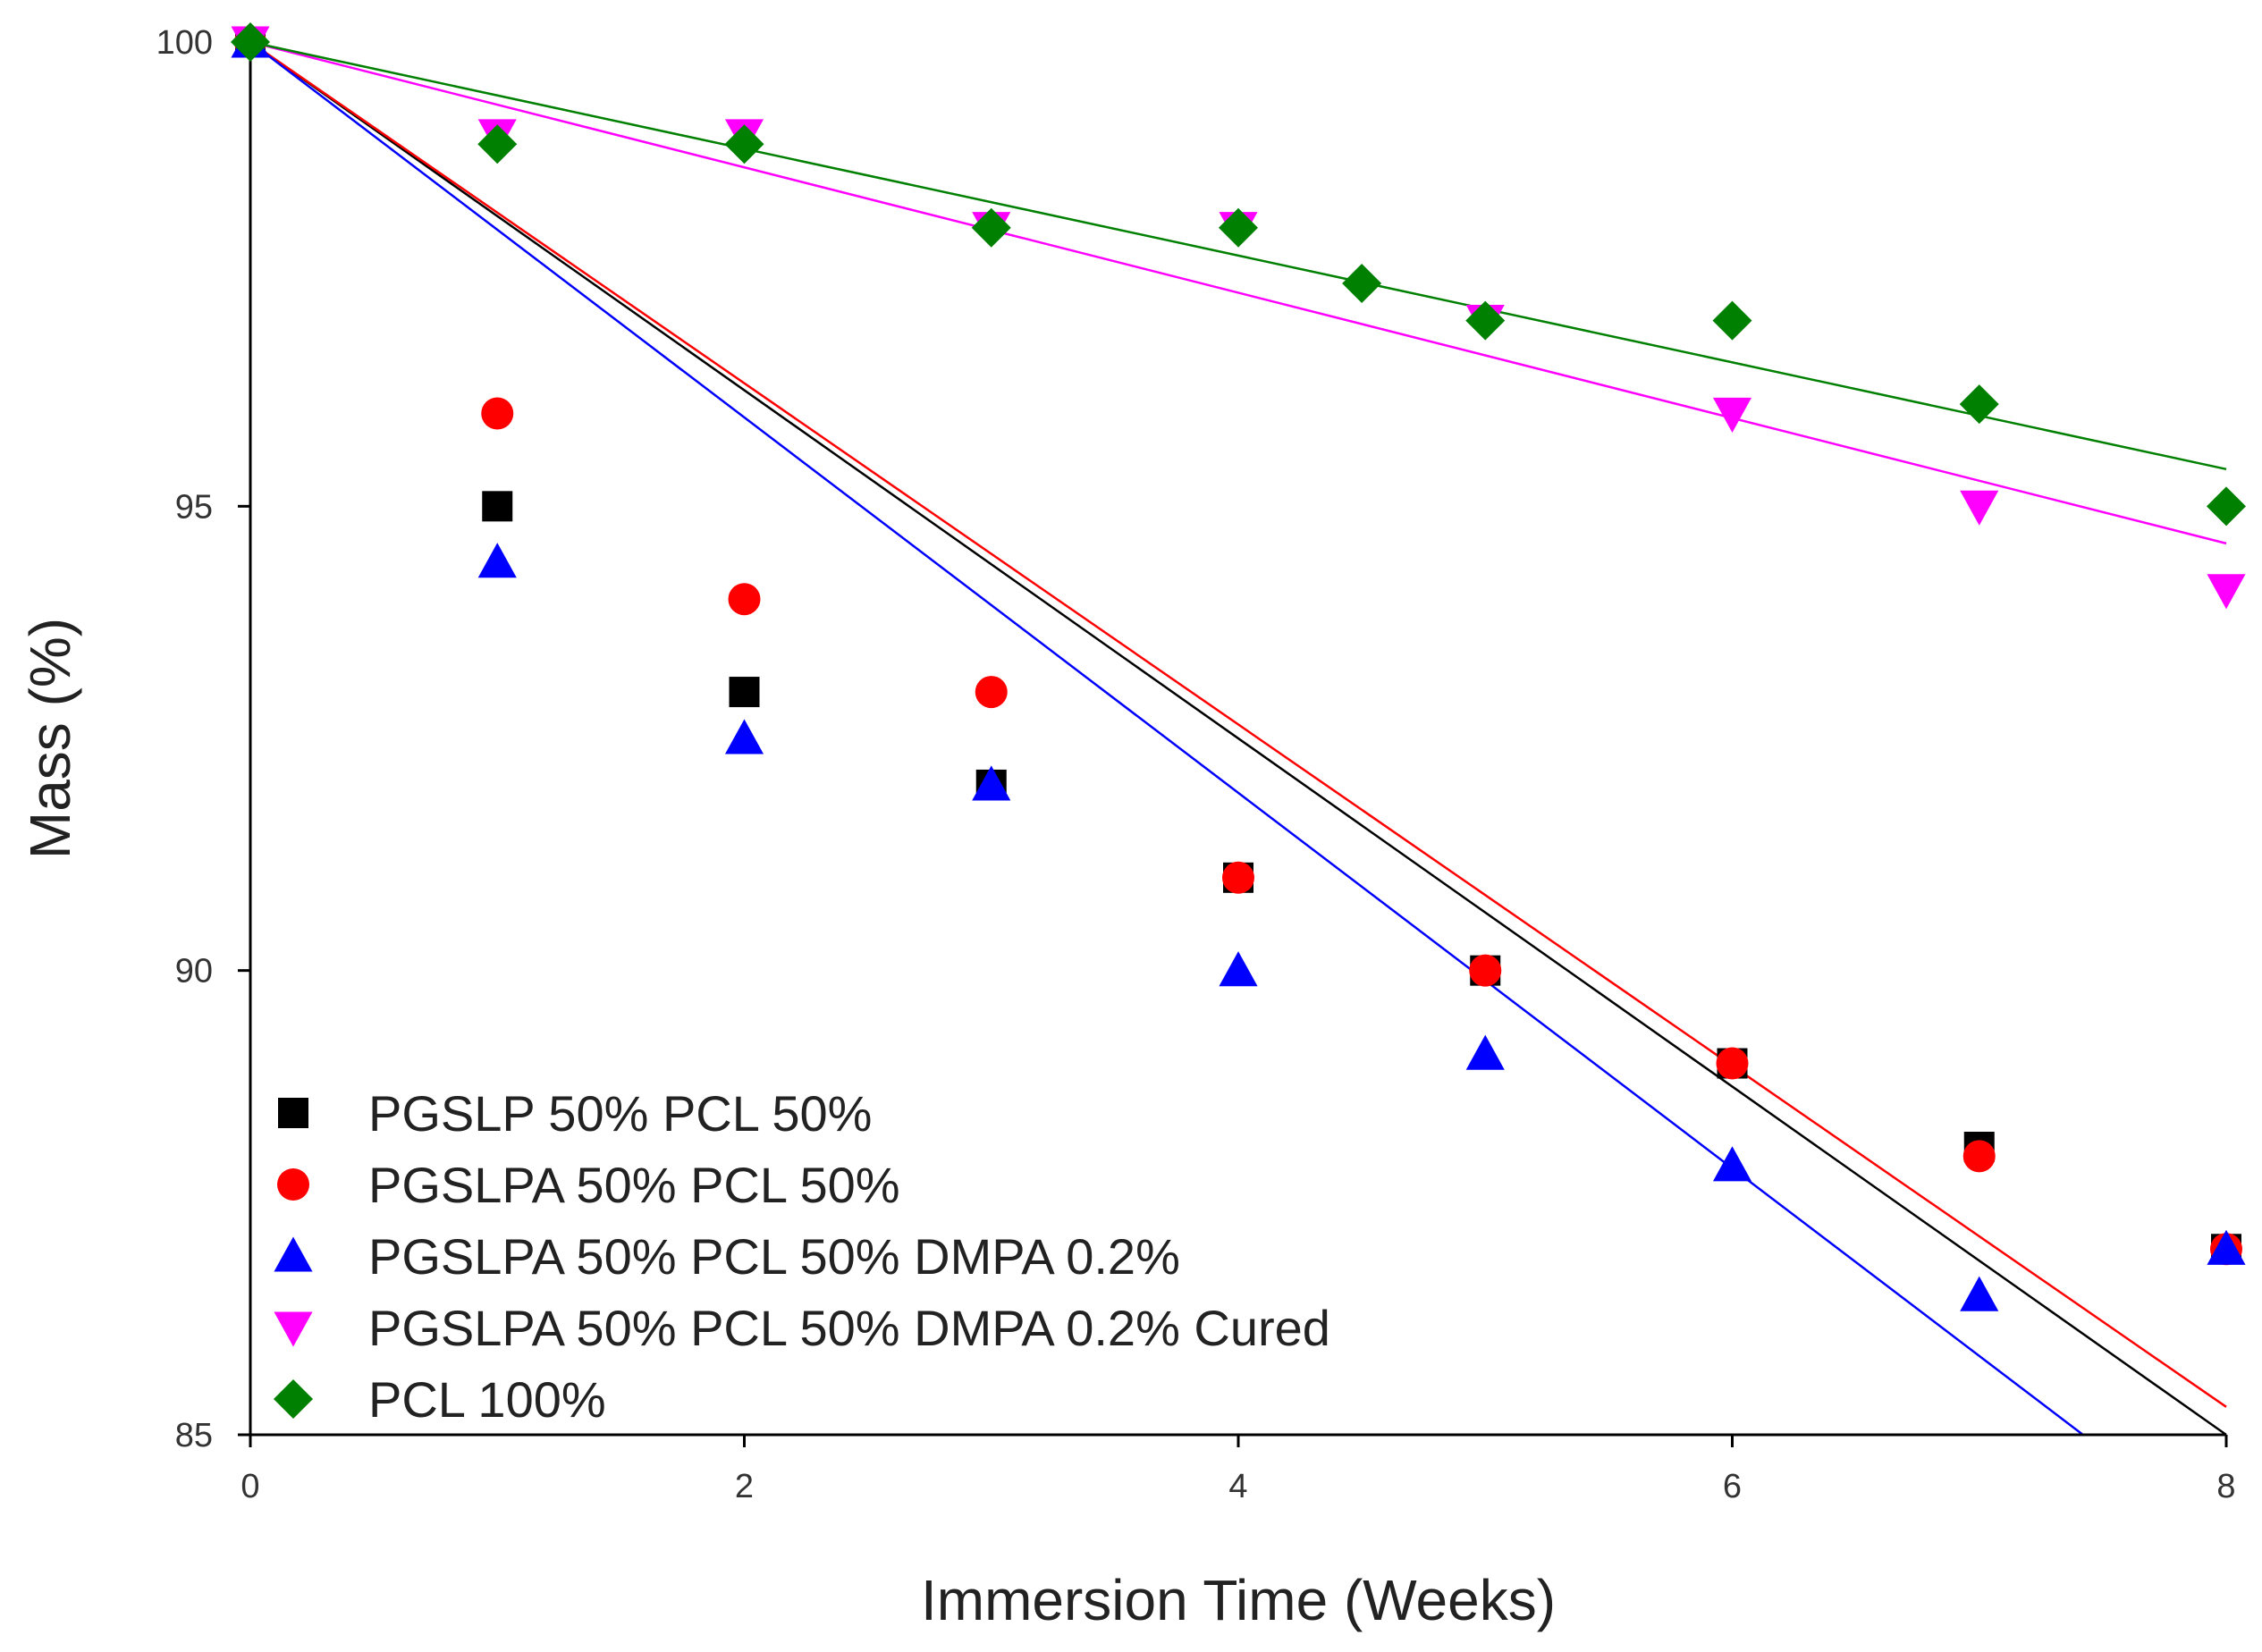  What do you see at coordinates (50, 738) in the screenshot?
I see `y-axis-title: Mass (%)` at bounding box center [50, 738].